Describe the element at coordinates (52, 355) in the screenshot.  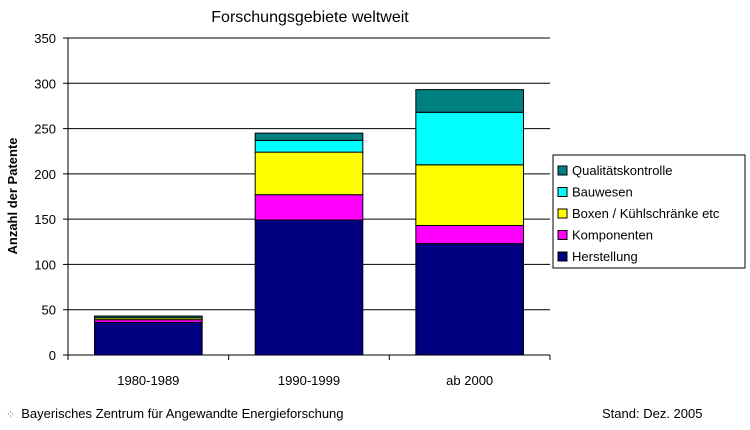
I see `y-tick-label: 0` at that location.